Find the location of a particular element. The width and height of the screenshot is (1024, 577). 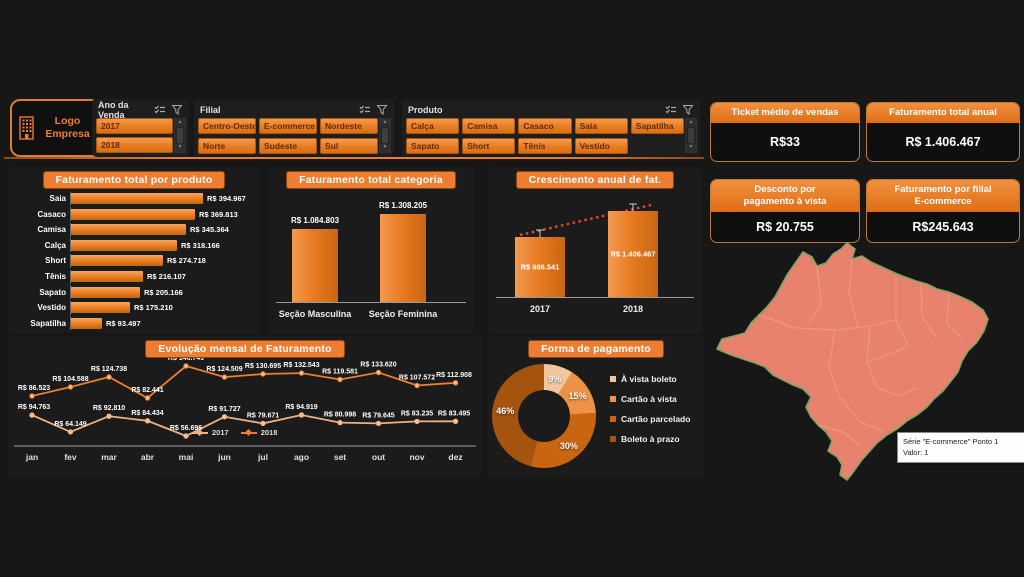

column-2018 is located at coordinates (633, 254).